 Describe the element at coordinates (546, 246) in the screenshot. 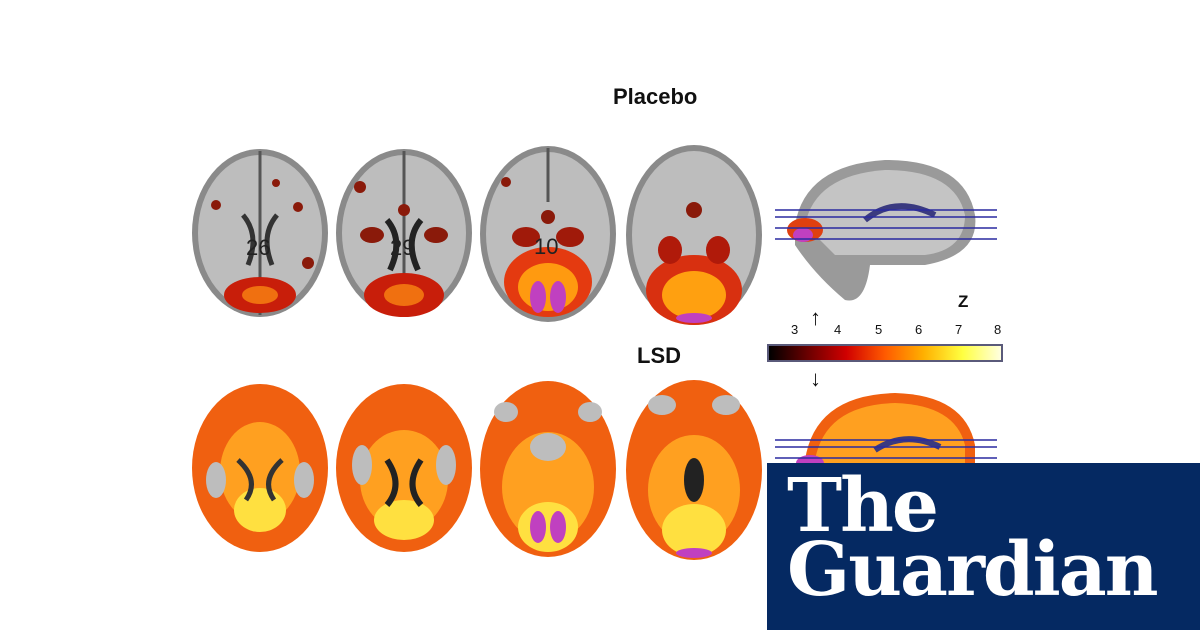

I see `slice-label-3: 10` at that location.